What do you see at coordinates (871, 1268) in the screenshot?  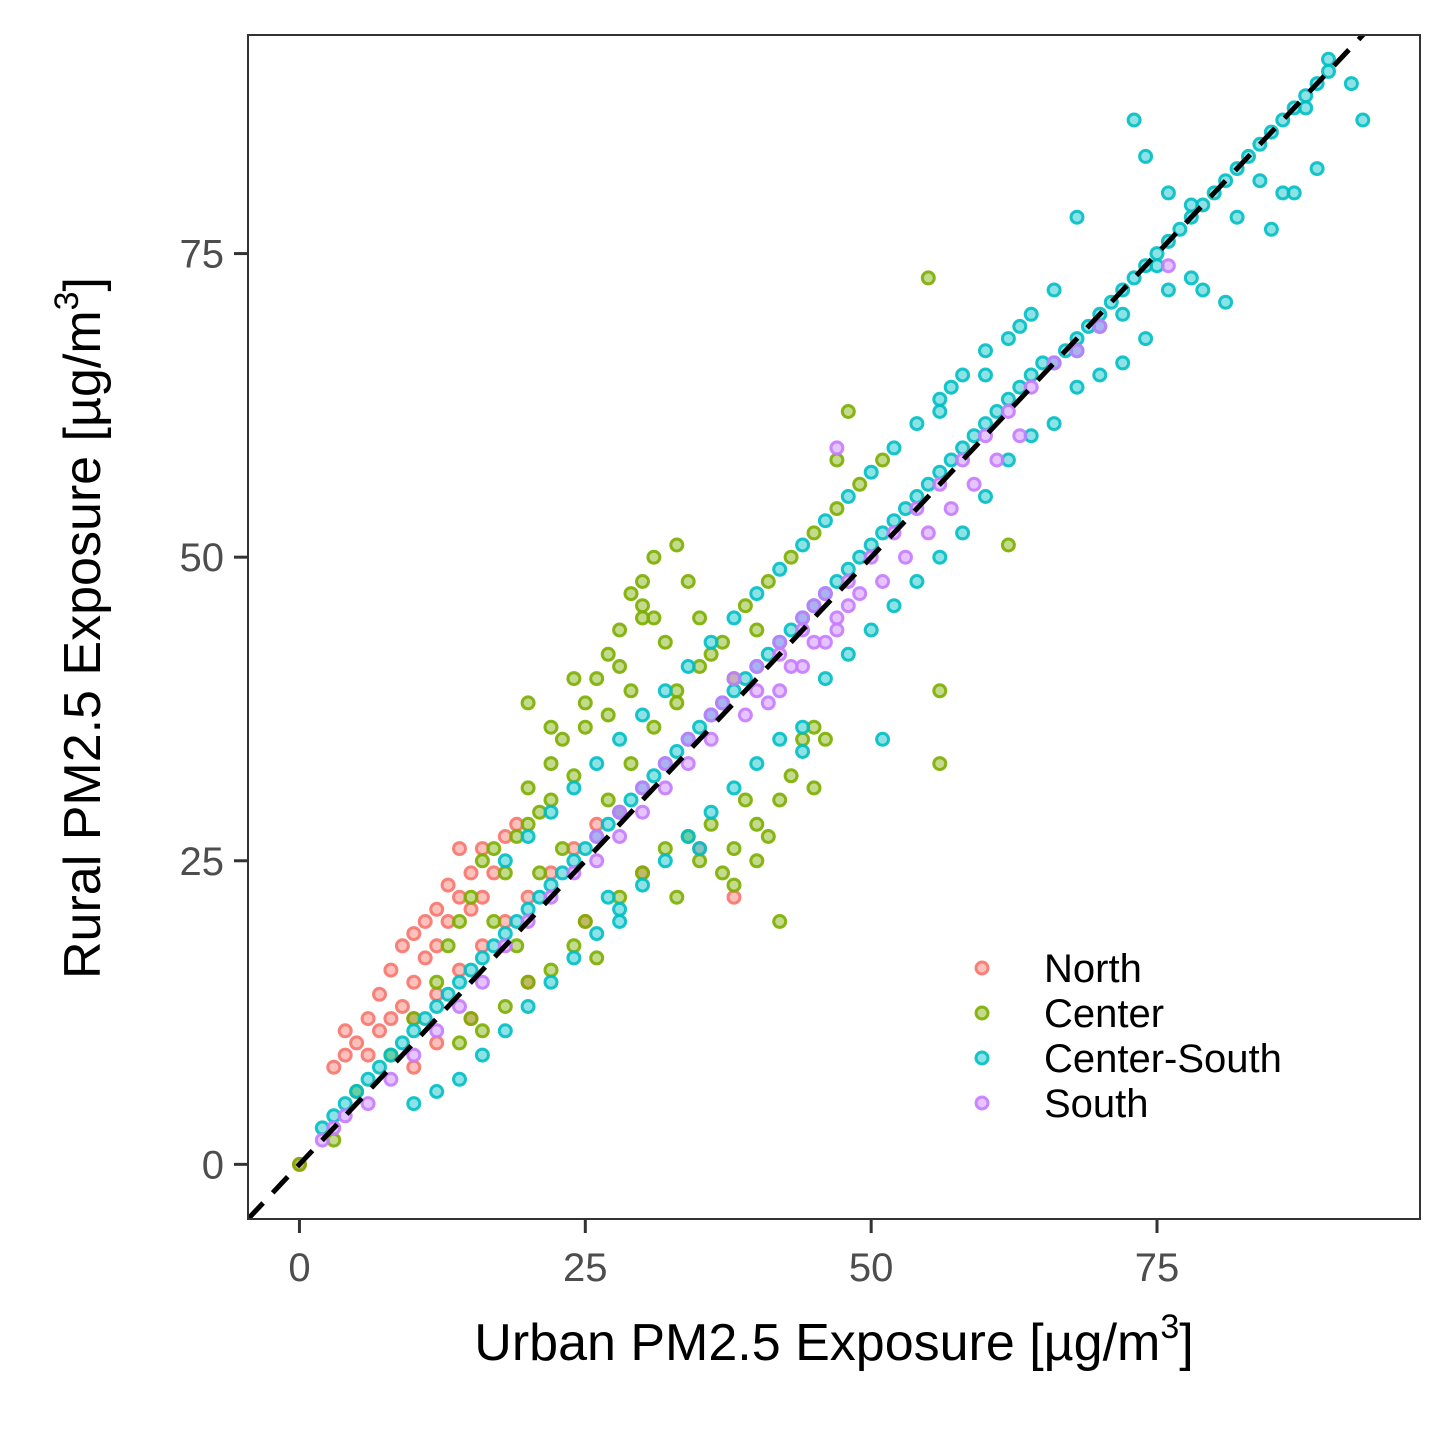 I see `x-tick-label: 50` at bounding box center [871, 1268].